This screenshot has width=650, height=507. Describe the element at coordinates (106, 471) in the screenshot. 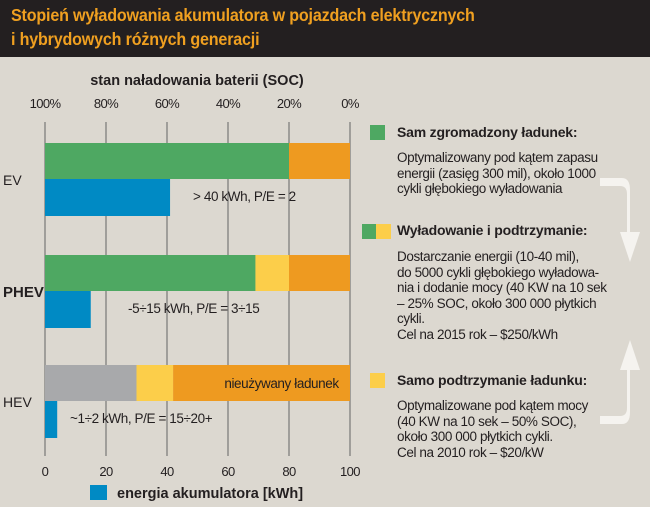

I see `bottom-tick-label: 20` at that location.